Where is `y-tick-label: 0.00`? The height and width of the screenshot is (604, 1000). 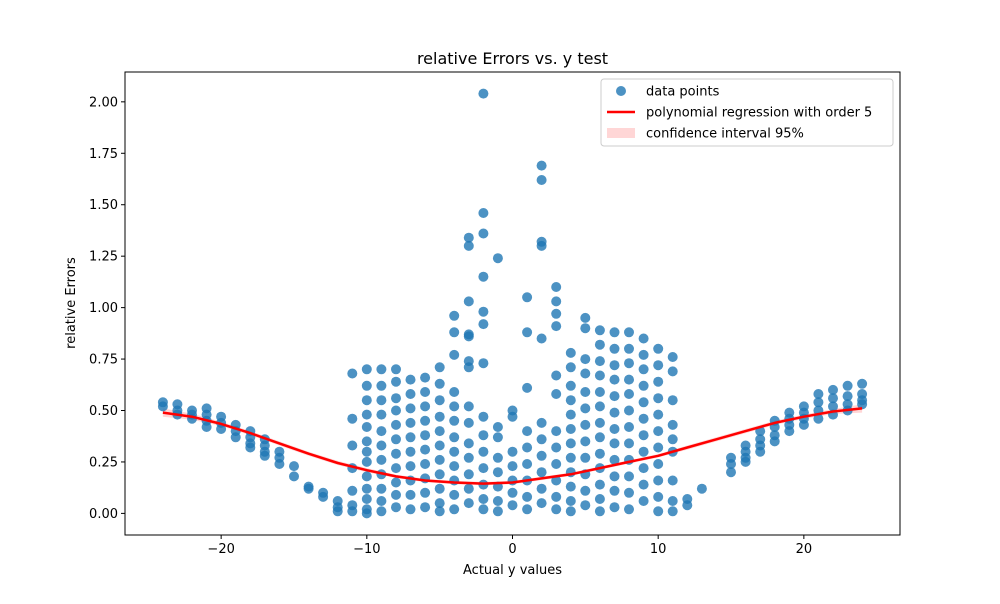 y-tick-label: 0.00 is located at coordinates (103, 514).